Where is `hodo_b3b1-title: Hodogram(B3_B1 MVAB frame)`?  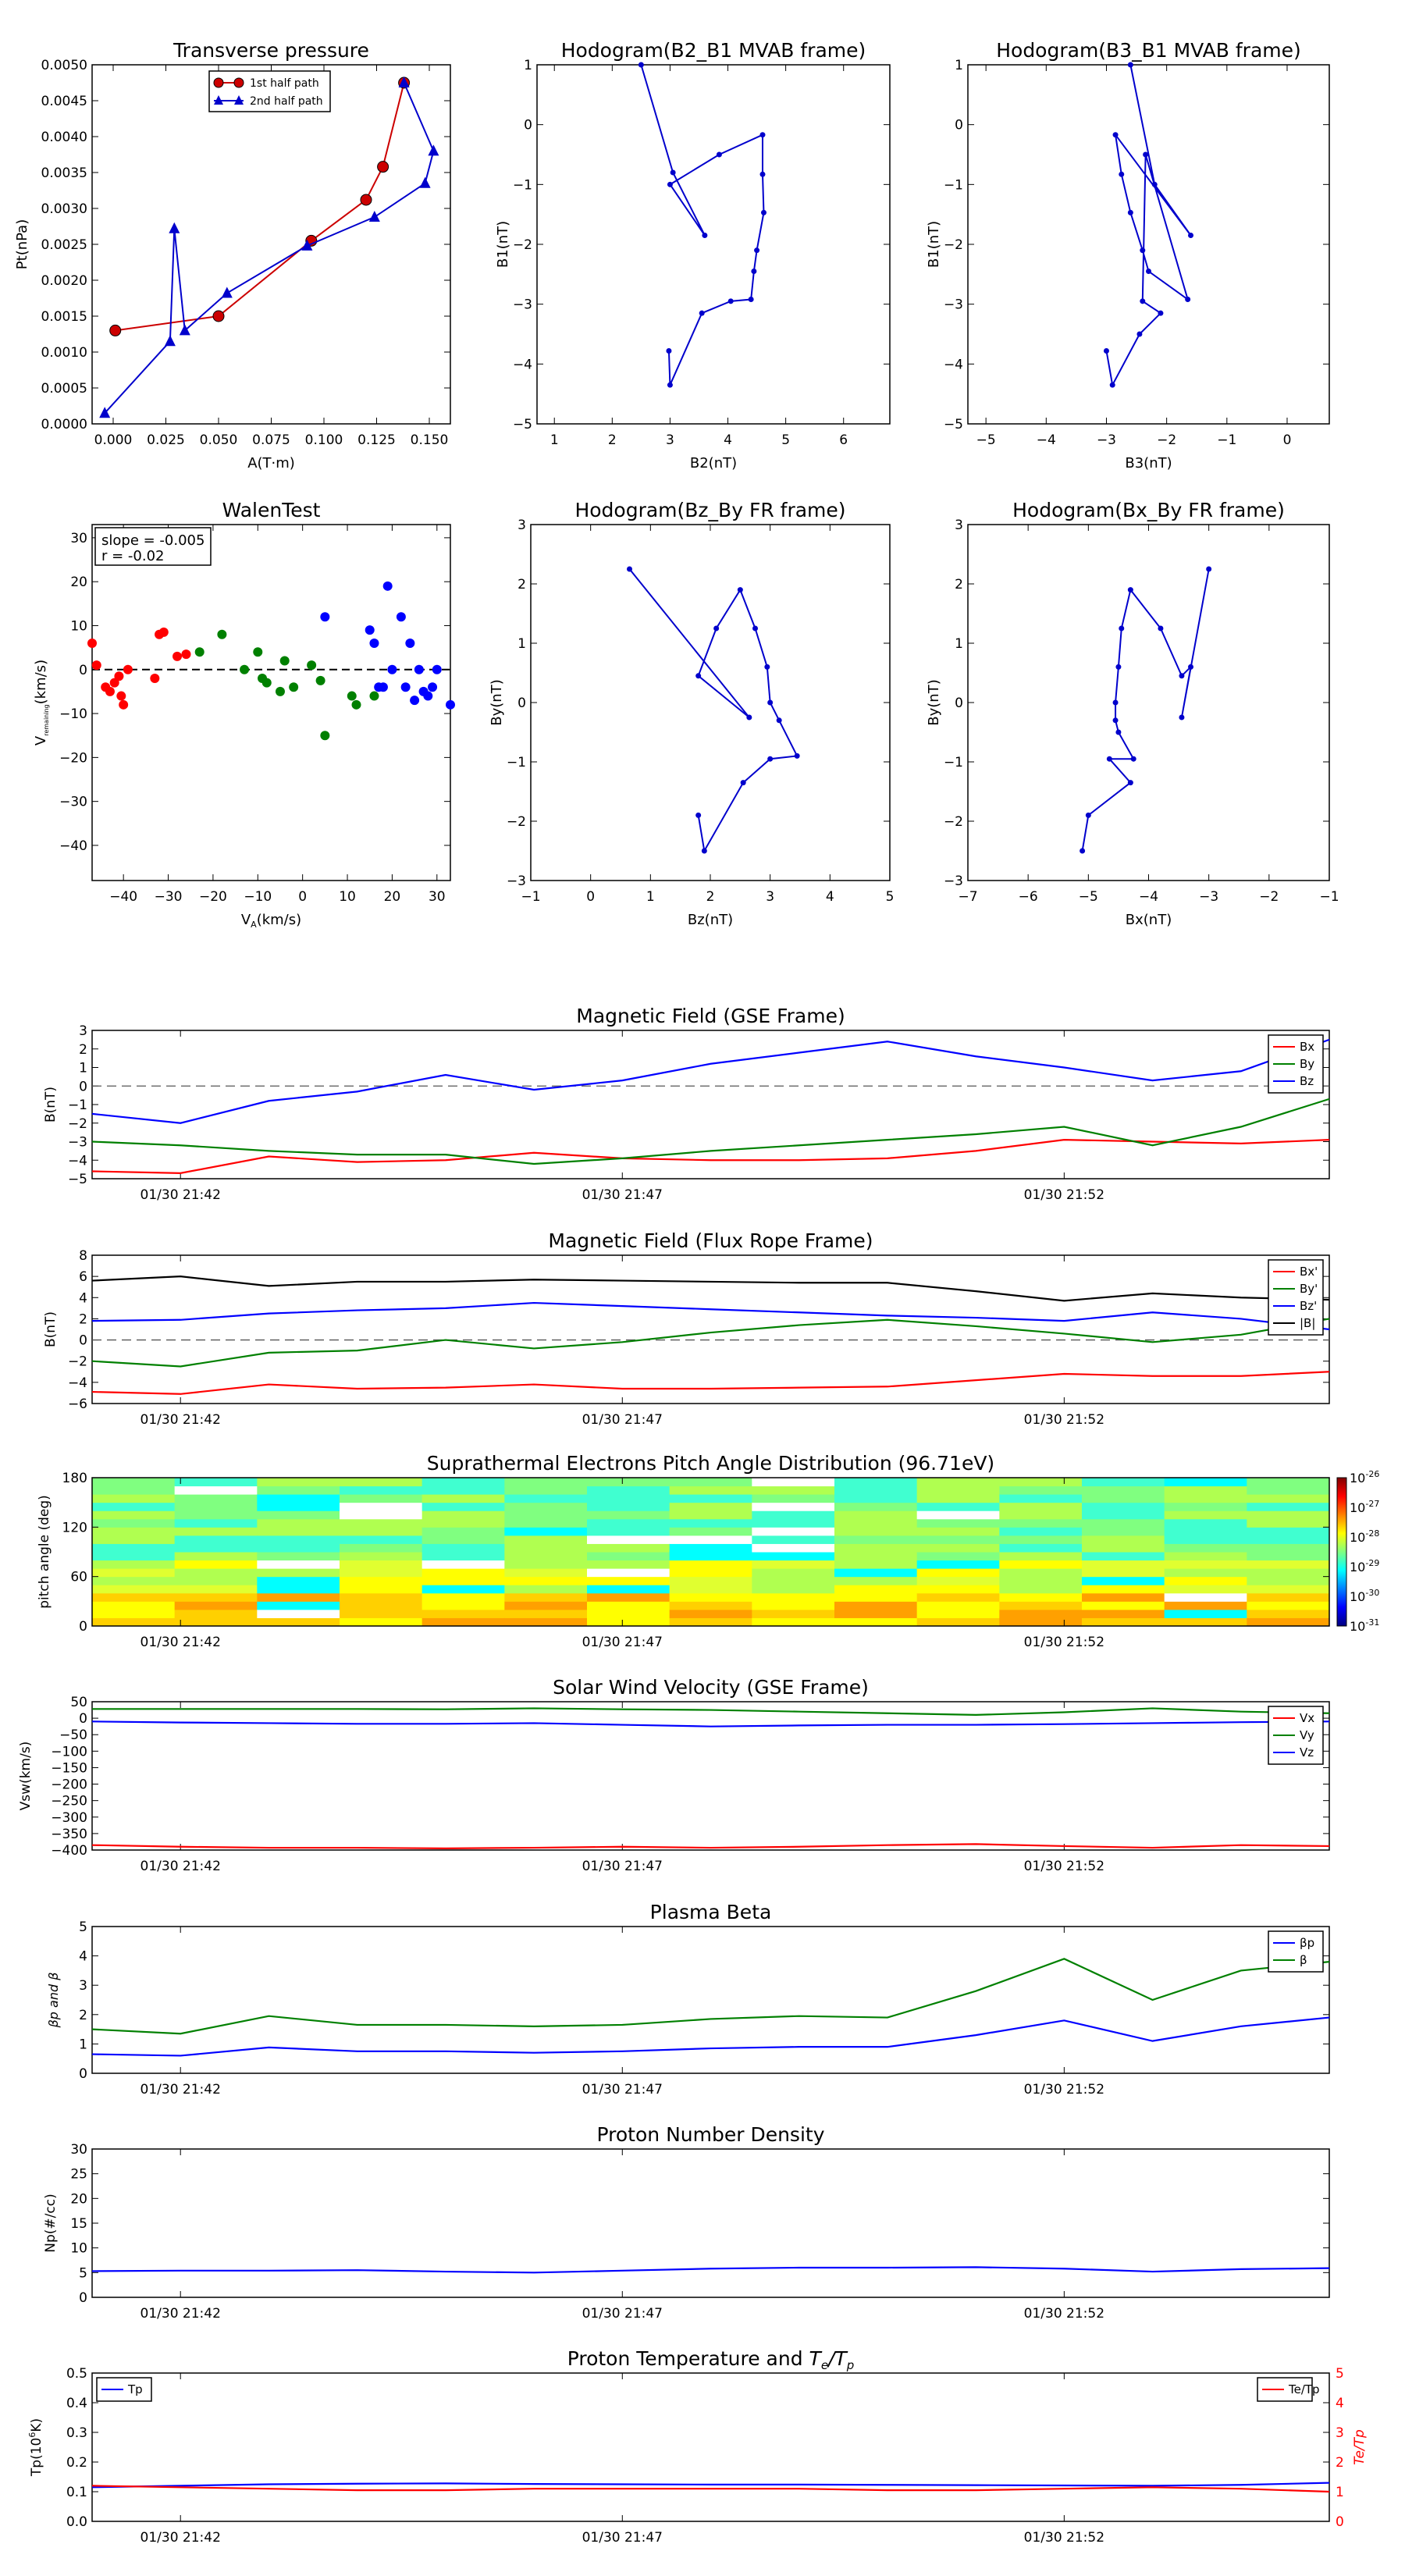
hodo_b3b1-title: Hodogram(B3_B1 MVAB frame) is located at coordinates (1149, 51).